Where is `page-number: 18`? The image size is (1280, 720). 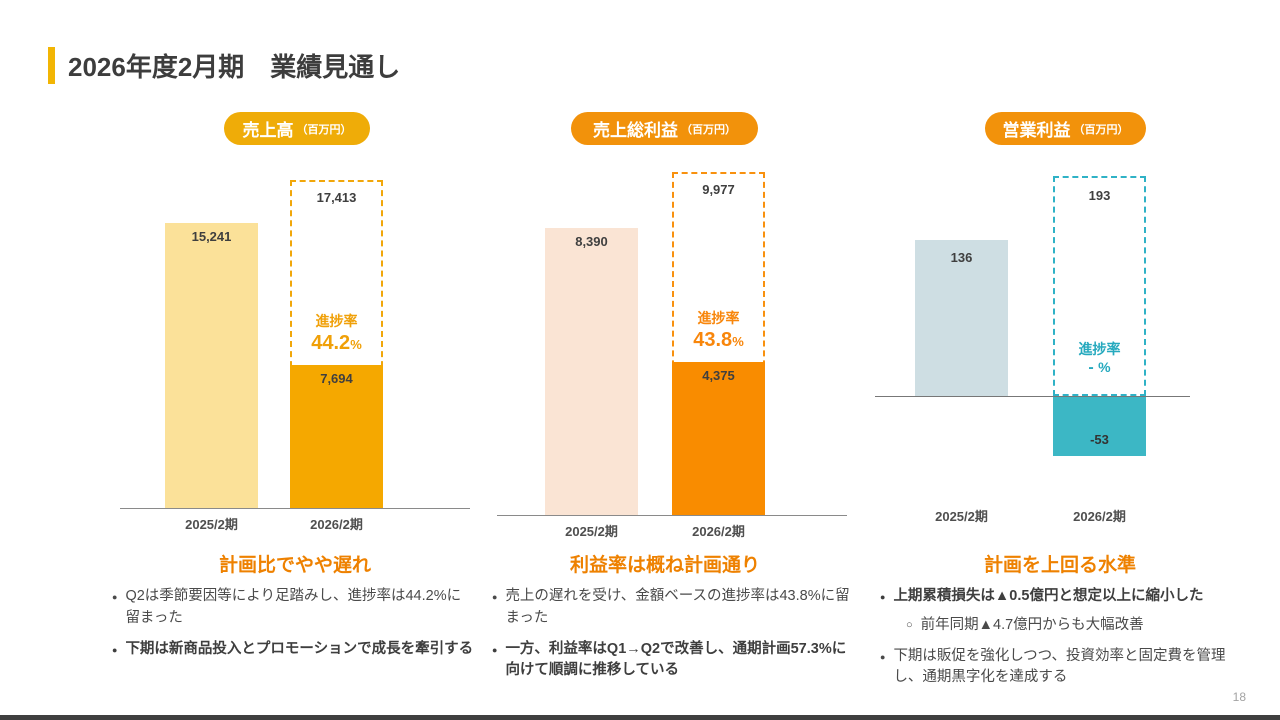 page-number: 18 is located at coordinates (1239, 697).